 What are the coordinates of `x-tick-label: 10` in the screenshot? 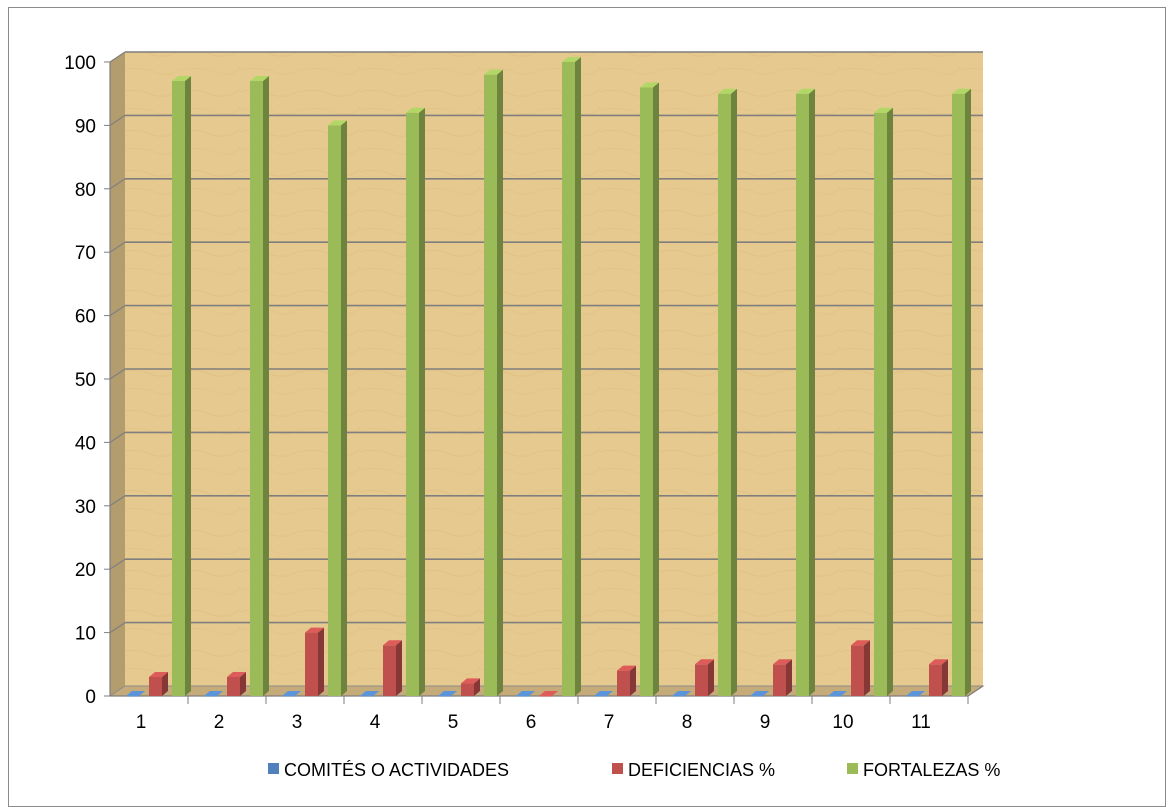 It's located at (842, 722).